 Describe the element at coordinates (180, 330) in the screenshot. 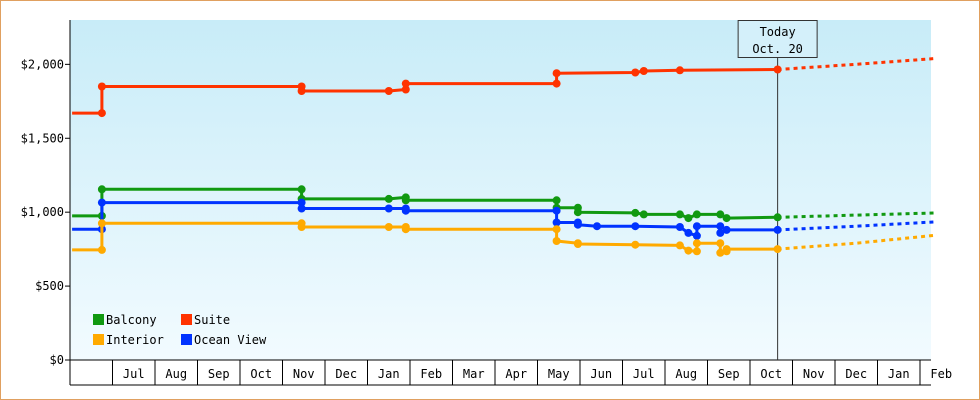

I see `legend: Balcony Suite Interior Ocean View` at that location.